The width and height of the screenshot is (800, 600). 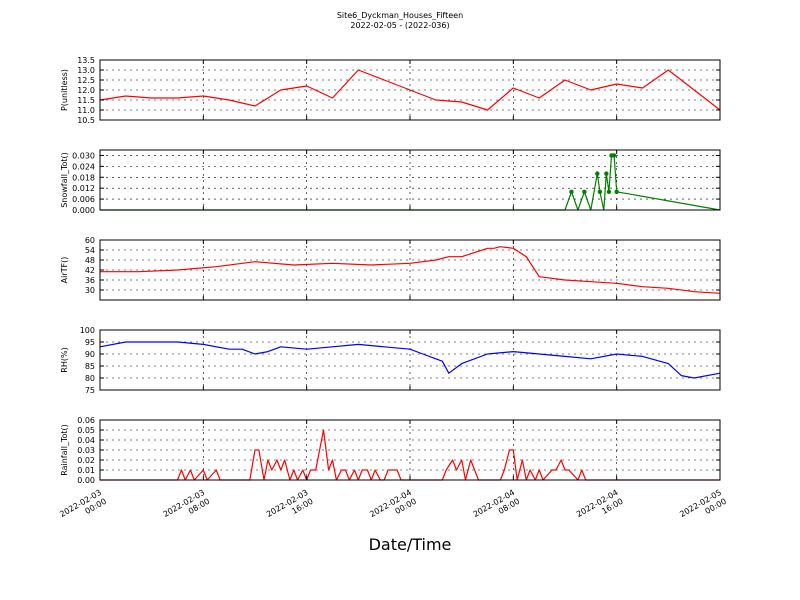 What do you see at coordinates (90, 342) in the screenshot?
I see `y-tick-label: 95` at bounding box center [90, 342].